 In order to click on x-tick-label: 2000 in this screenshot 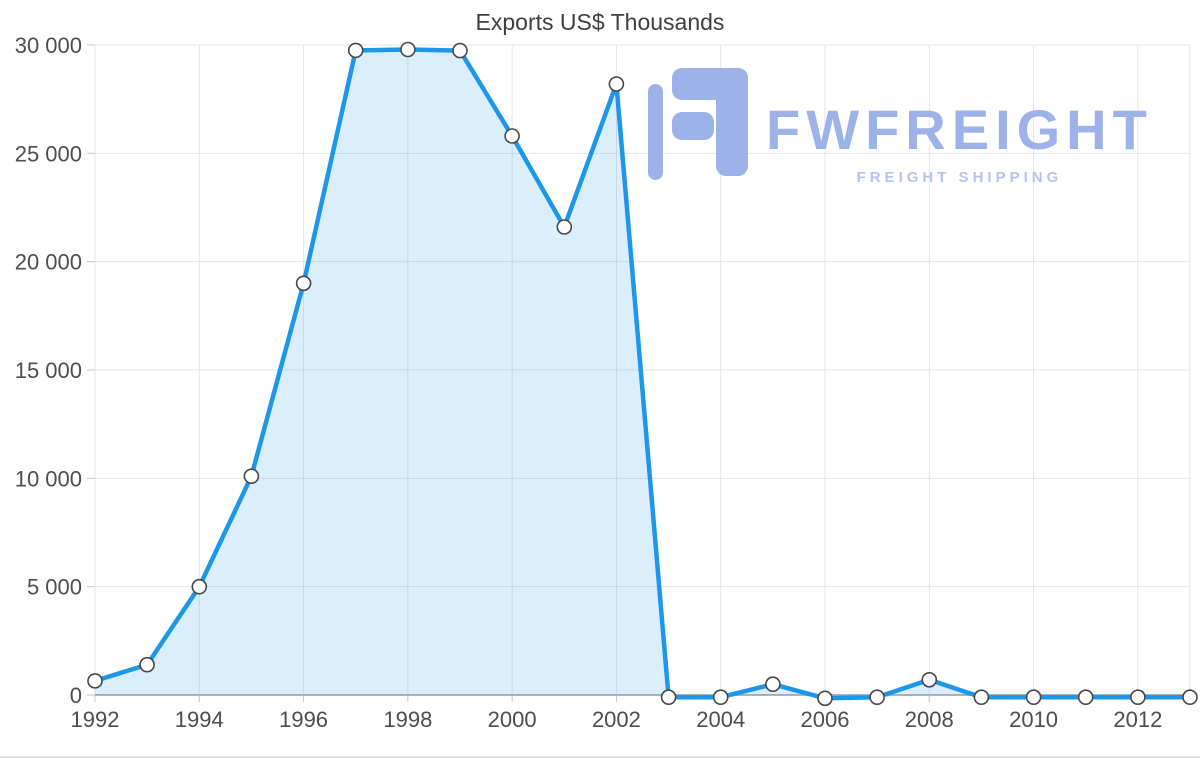, I will do `click(512, 719)`.